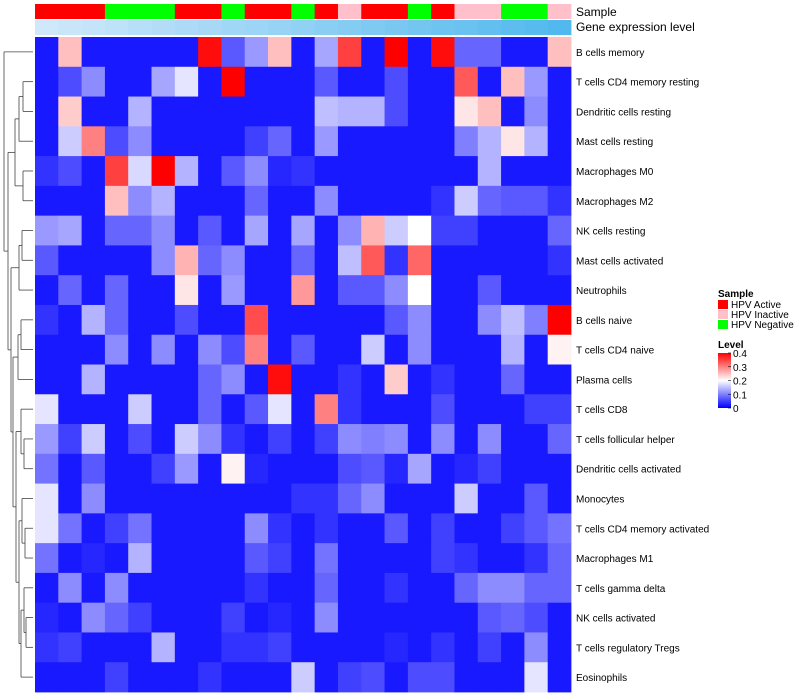 The width and height of the screenshot is (800, 700). What do you see at coordinates (536, 27) in the screenshot?
I see `expression-annotation-cell` at bounding box center [536, 27].